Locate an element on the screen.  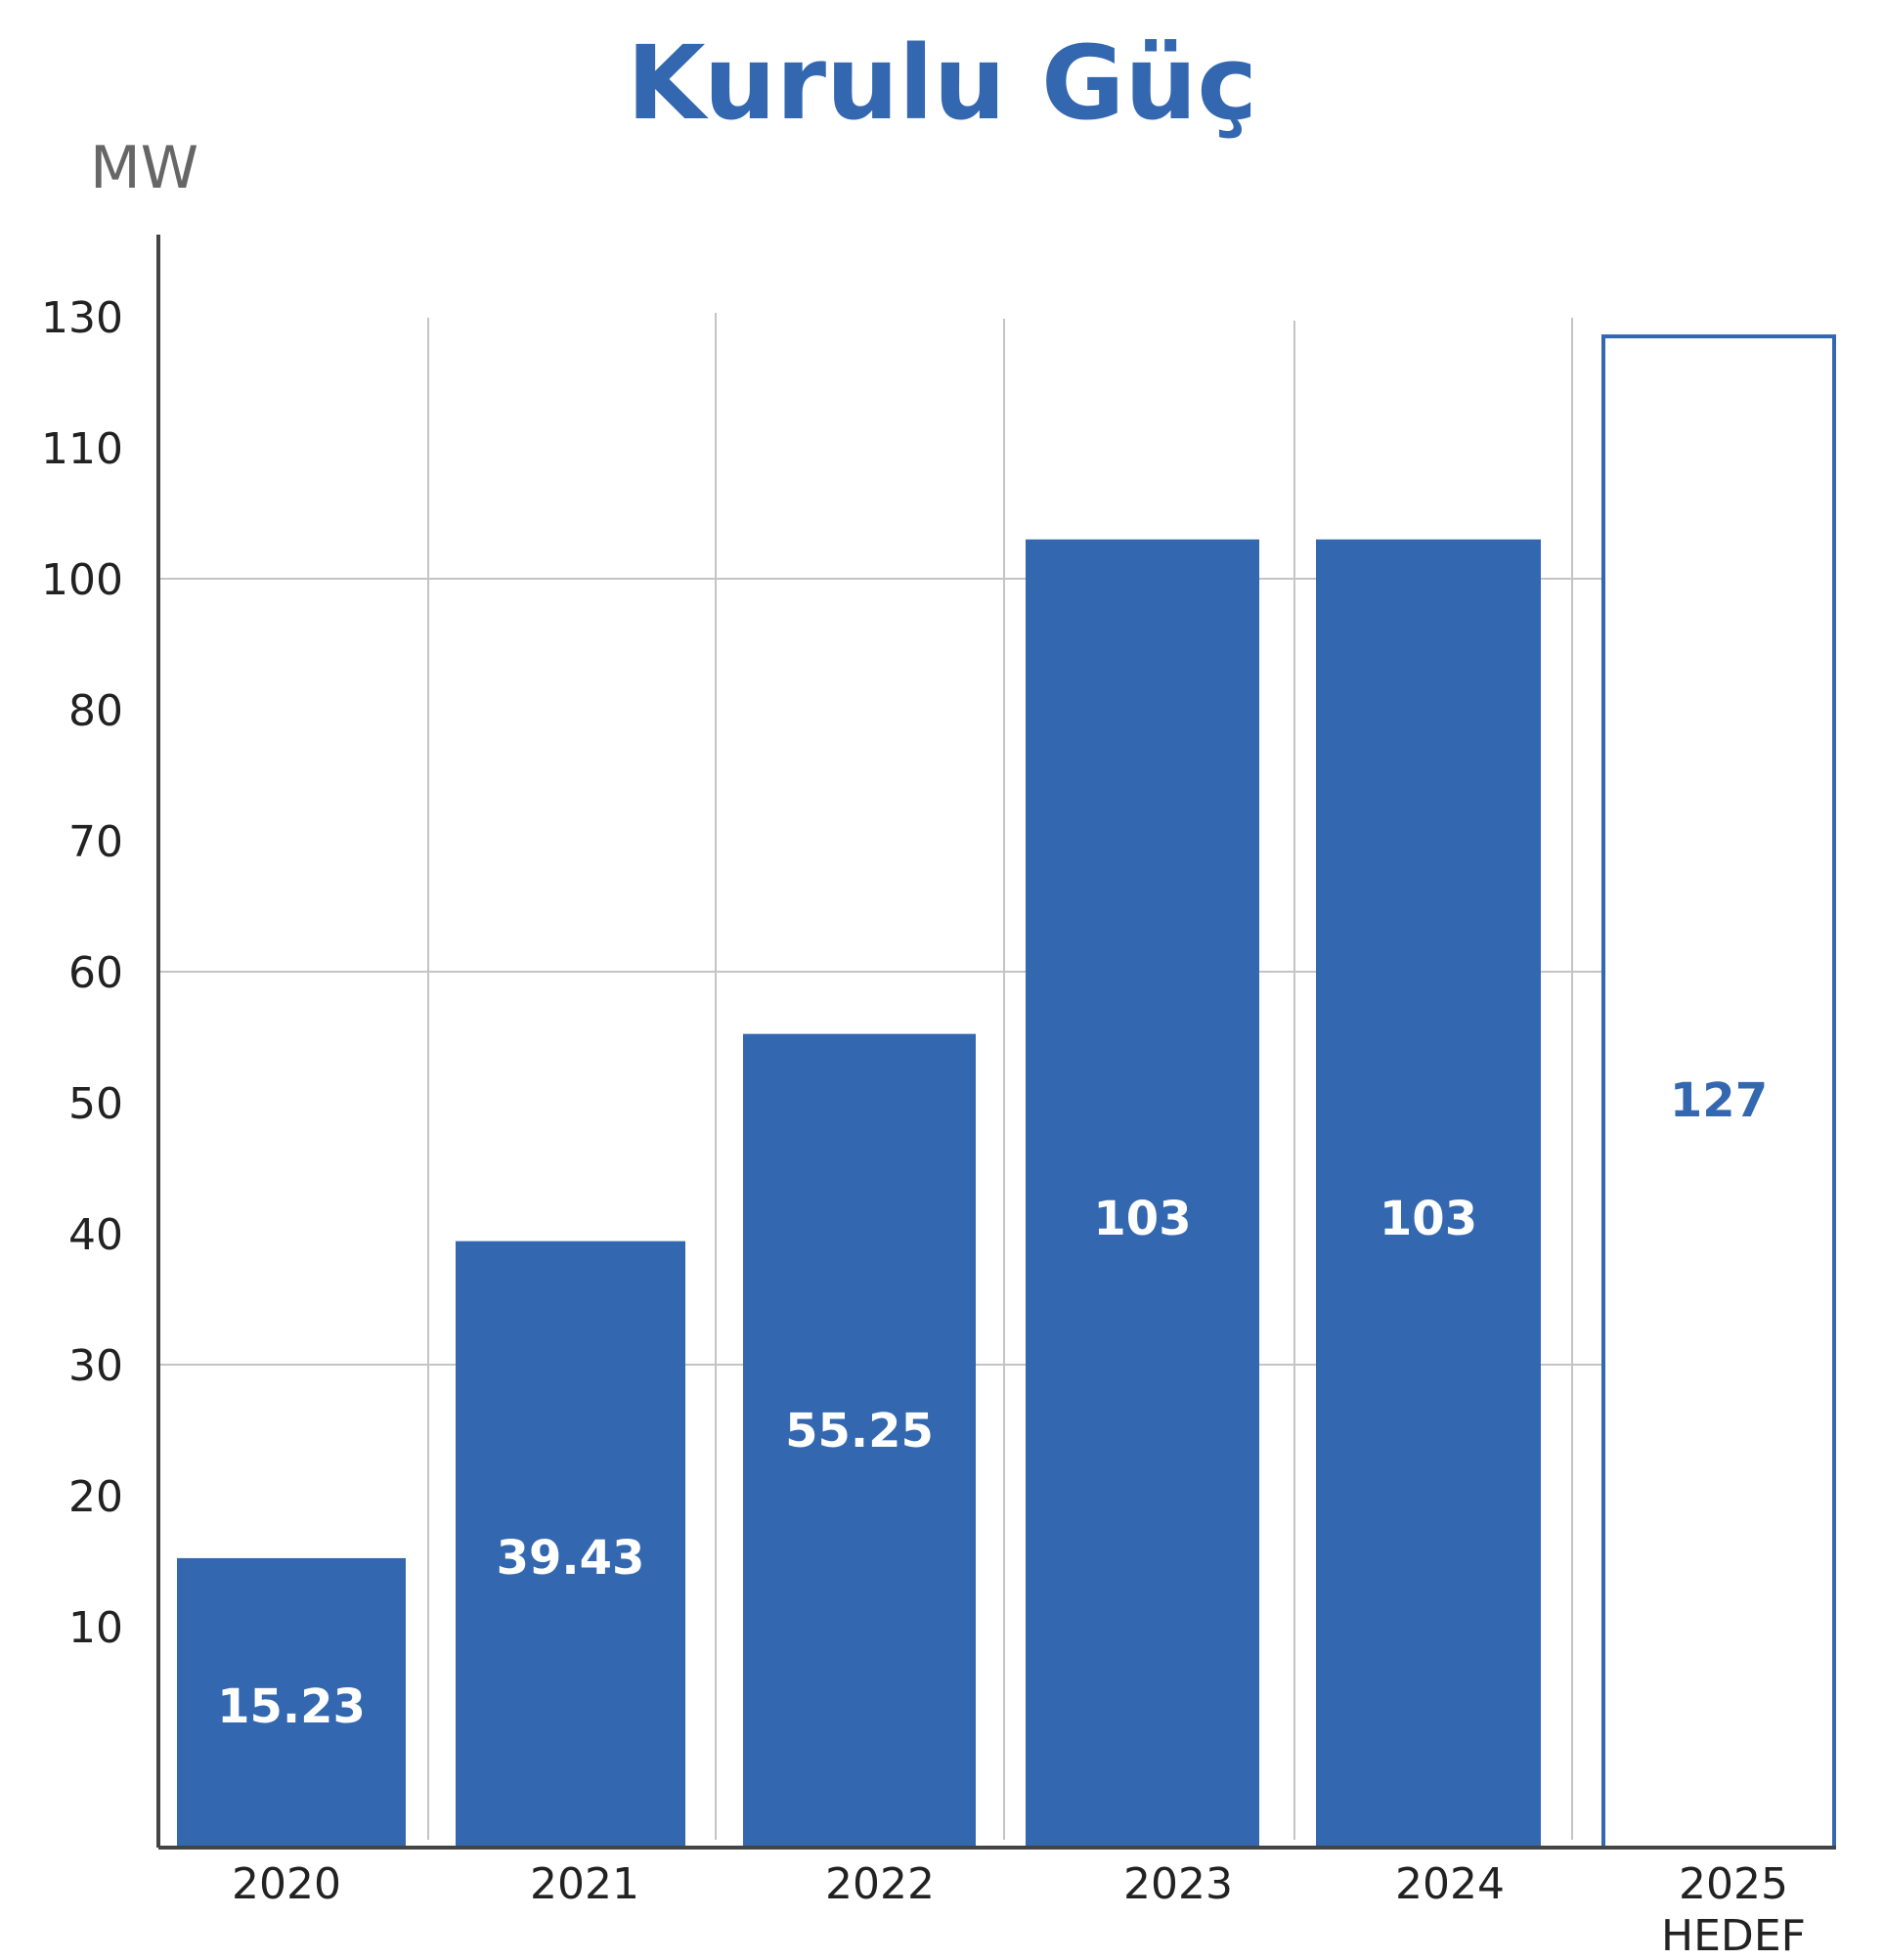
bar-2023 is located at coordinates (1142, 1193).